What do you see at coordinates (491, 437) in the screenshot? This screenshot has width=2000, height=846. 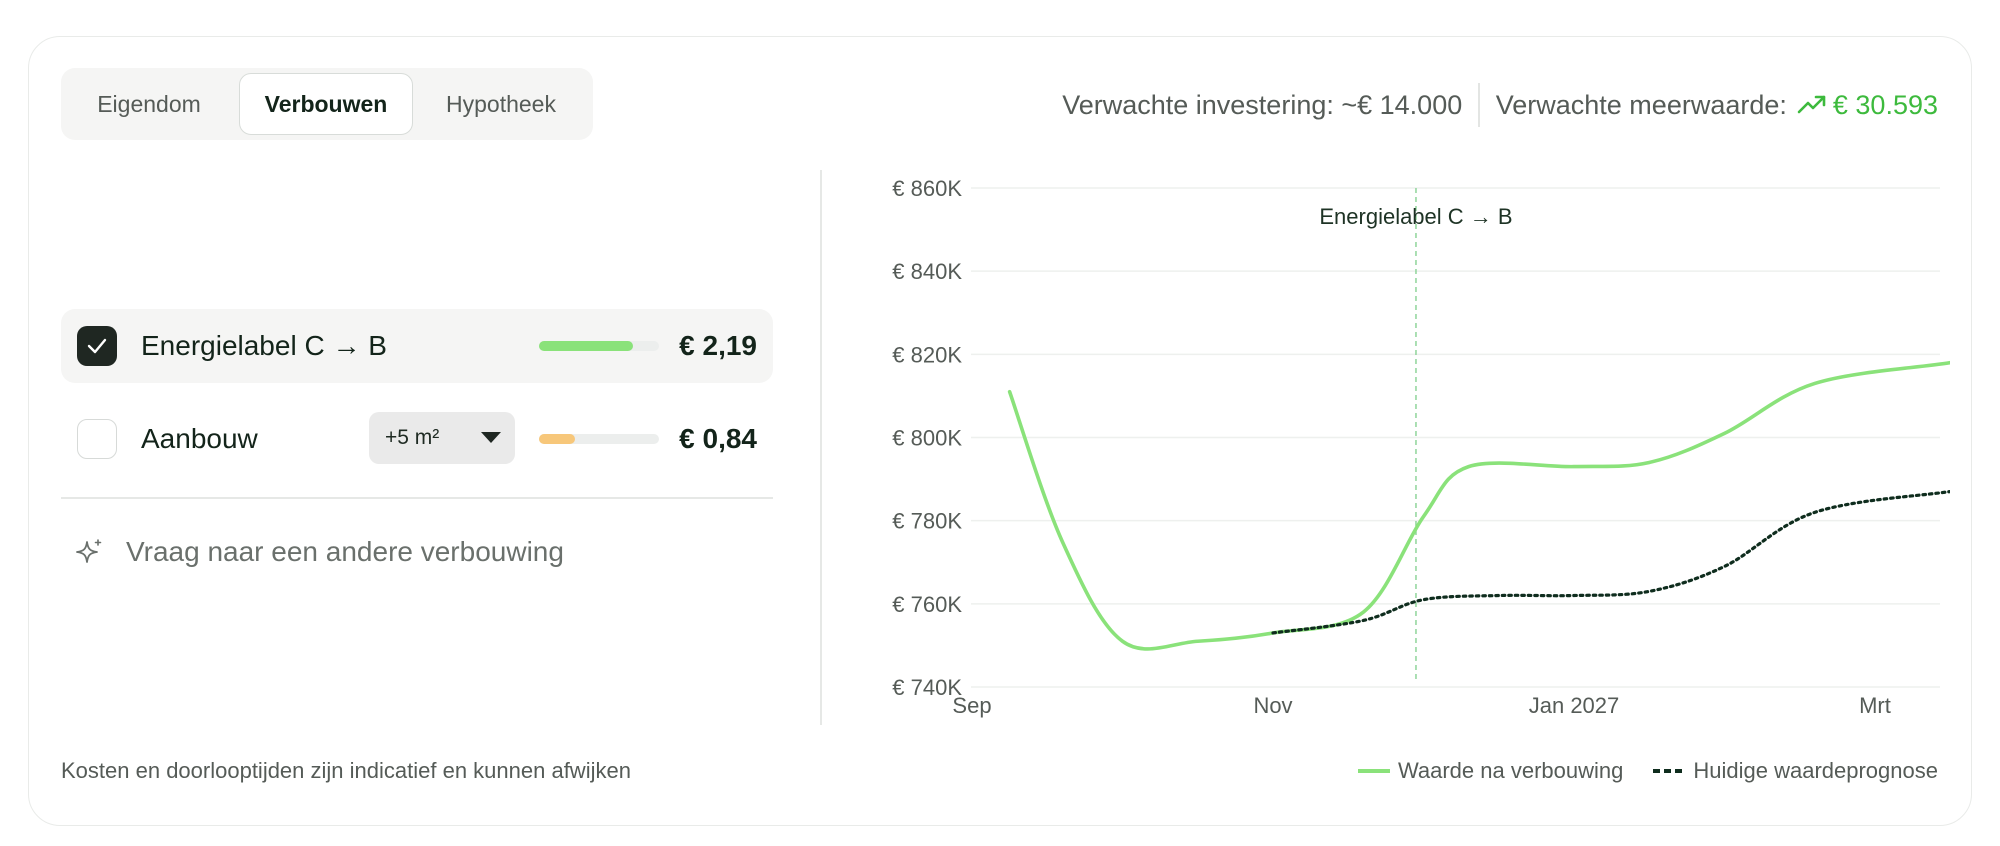 I see `caret-down-icon` at bounding box center [491, 437].